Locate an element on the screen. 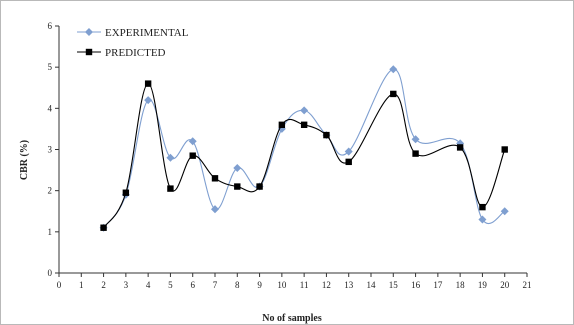 Image resolution: width=574 pixels, height=325 pixels. x-tick-label: 1 is located at coordinates (81, 285).